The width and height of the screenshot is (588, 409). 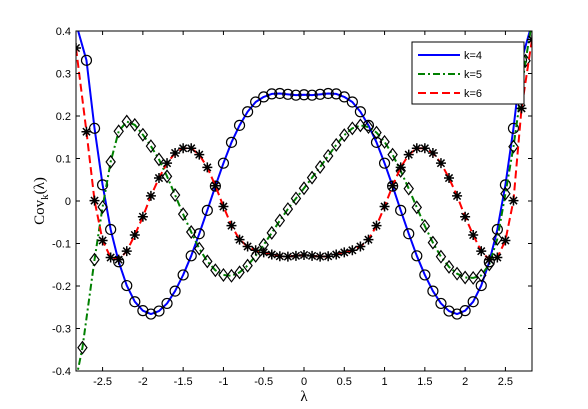 What do you see at coordinates (505, 382) in the screenshot?
I see `x-tick-label: 2.5` at bounding box center [505, 382].